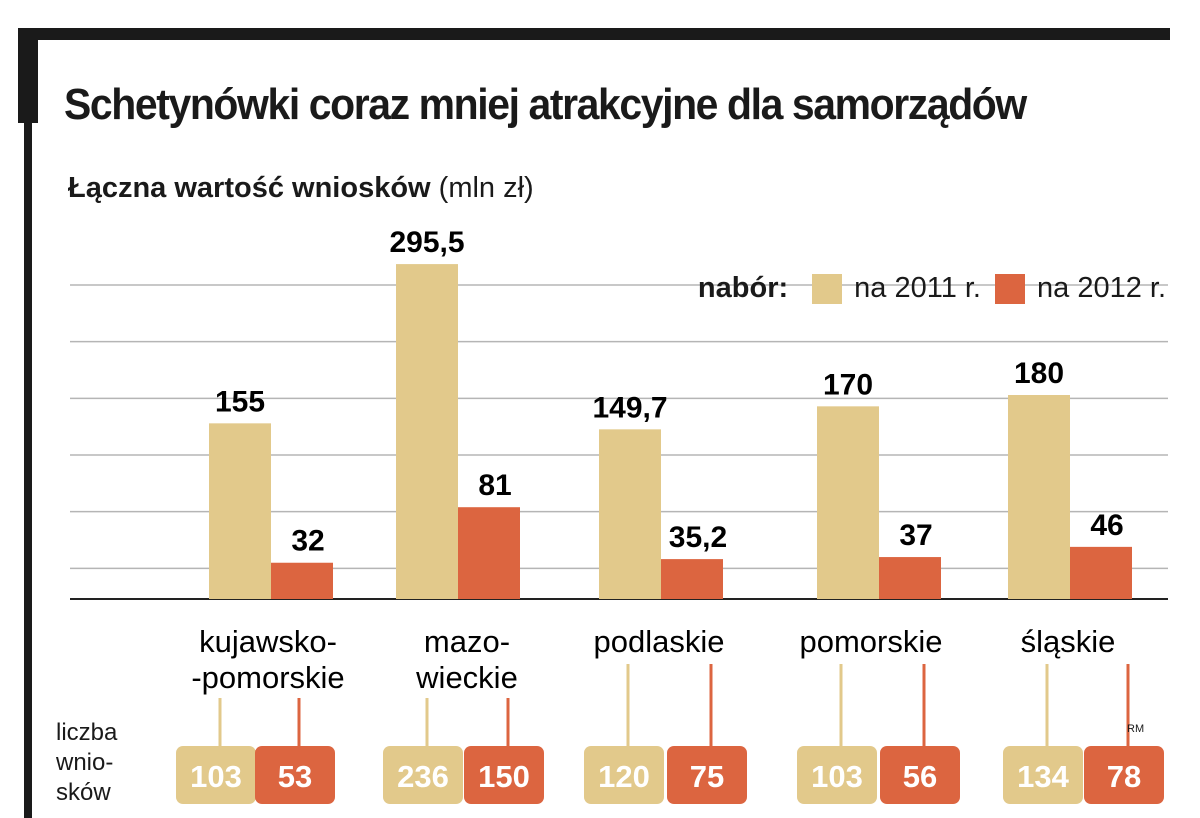 The height and width of the screenshot is (818, 1200). What do you see at coordinates (743, 288) in the screenshot?
I see `legend-title: nabór:` at bounding box center [743, 288].